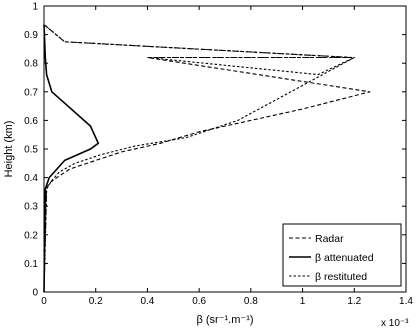 The image size is (417, 336). What do you see at coordinates (31, 92) in the screenshot?
I see `y-tick-label: 0.7` at bounding box center [31, 92].